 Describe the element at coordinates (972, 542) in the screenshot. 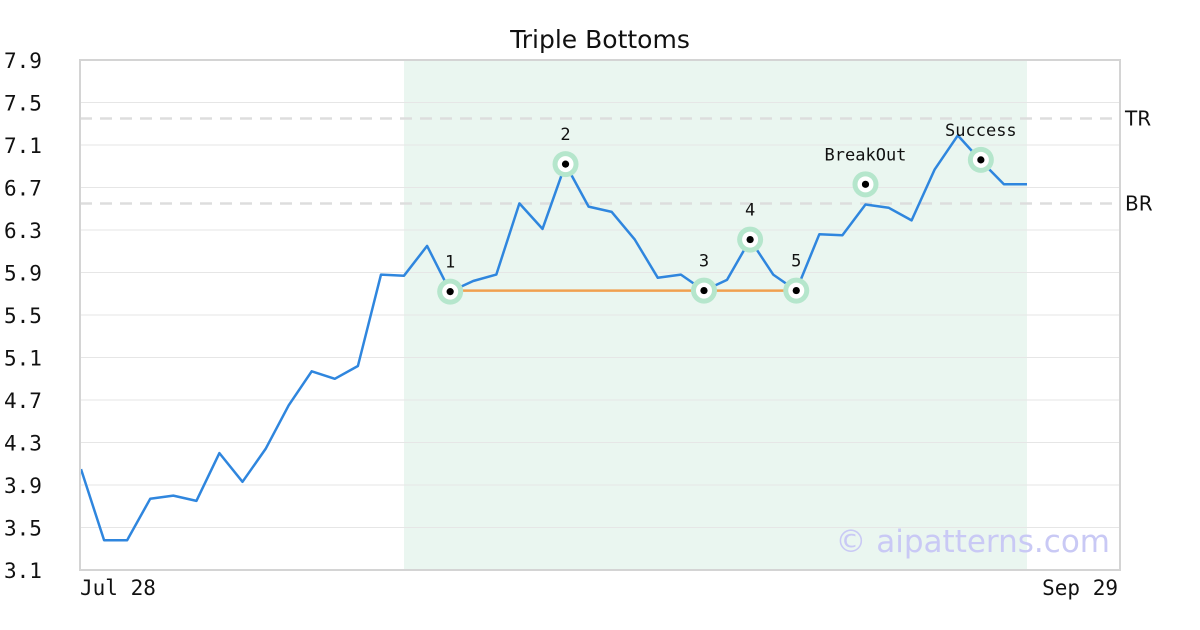

I see `watermark: © aipatterns.com` at that location.